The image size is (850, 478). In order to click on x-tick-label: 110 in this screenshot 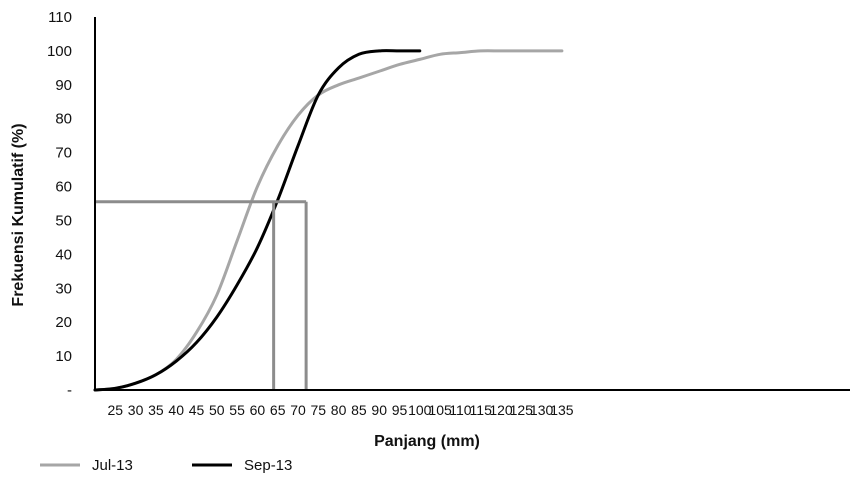, I will do `click(460, 410)`.